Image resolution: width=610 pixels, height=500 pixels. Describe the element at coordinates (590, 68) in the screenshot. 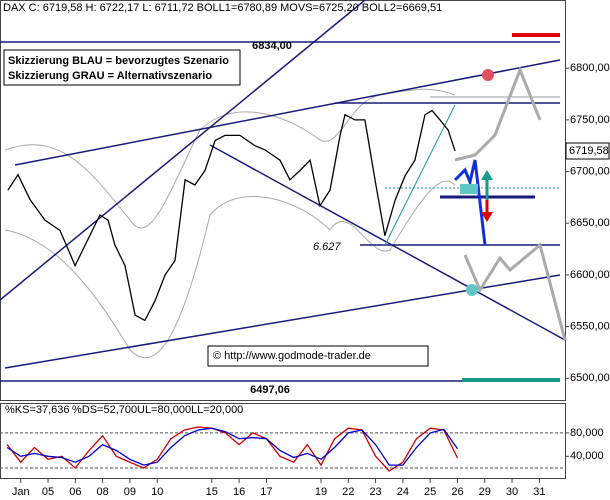

I see `y-tick-label: 6800,00` at that location.